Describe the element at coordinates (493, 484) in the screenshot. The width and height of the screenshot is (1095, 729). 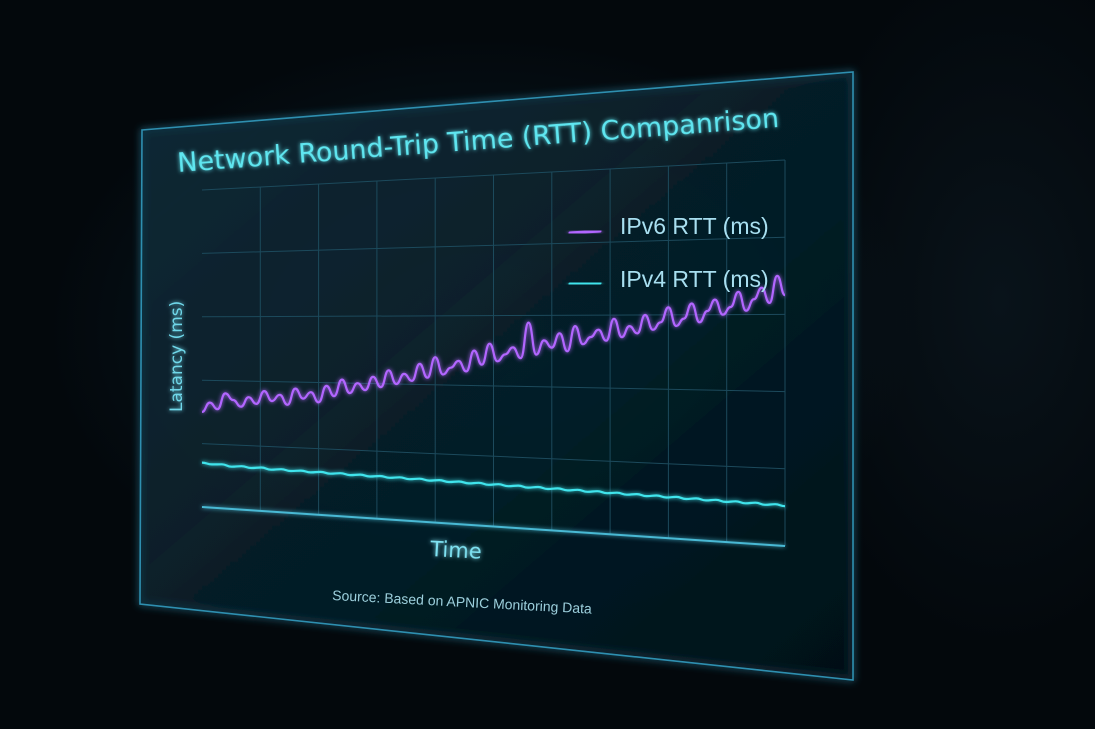
I see `series-line-ipv4` at that location.